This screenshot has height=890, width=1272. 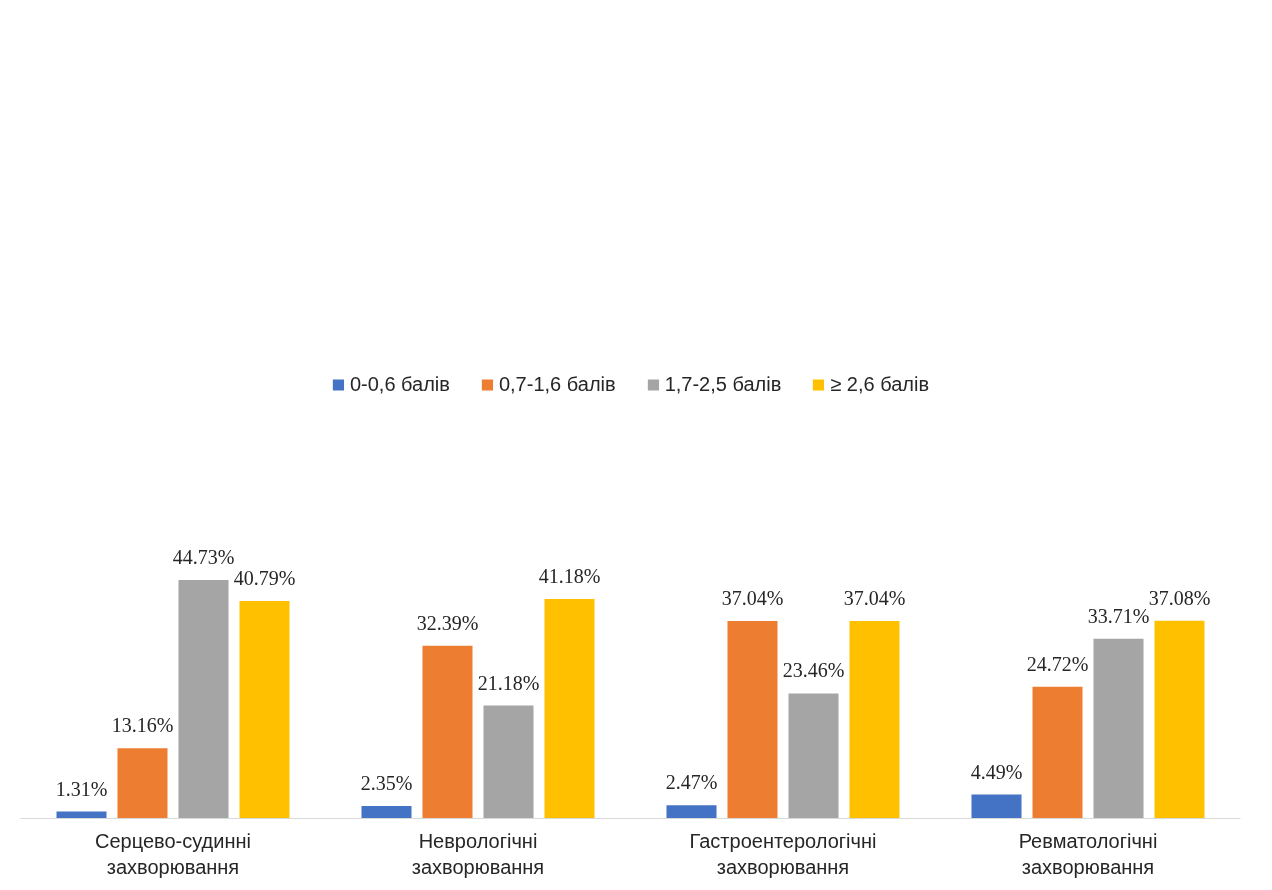 I want to click on data-label: 2.47%, so click(x=691, y=782).